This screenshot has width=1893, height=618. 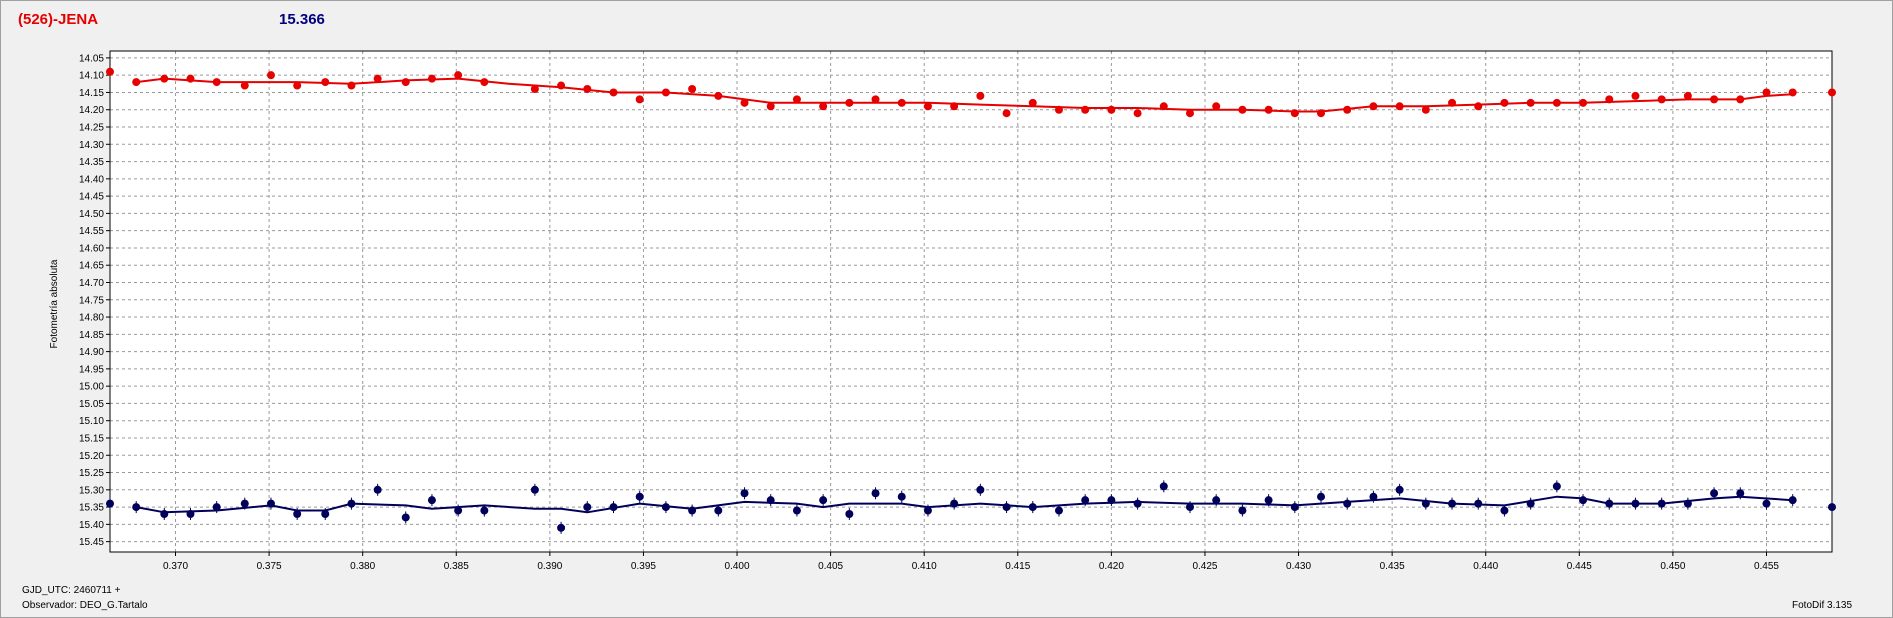 What do you see at coordinates (58, 19) in the screenshot?
I see `object-name: (526)-JENA` at bounding box center [58, 19].